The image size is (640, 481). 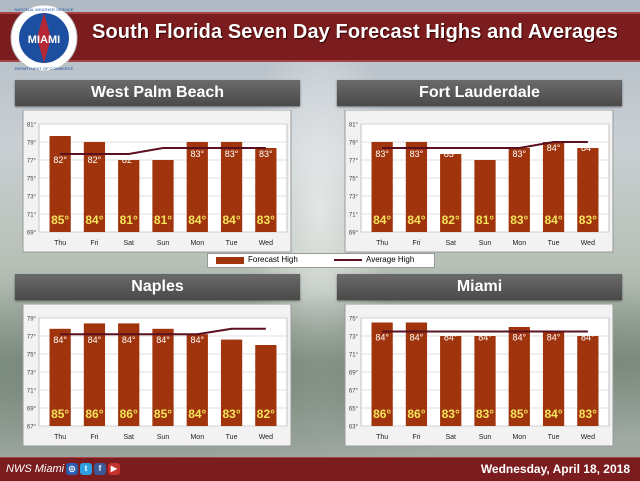 What do you see at coordinates (100, 469) in the screenshot?
I see `facebook-icon: f` at bounding box center [100, 469].